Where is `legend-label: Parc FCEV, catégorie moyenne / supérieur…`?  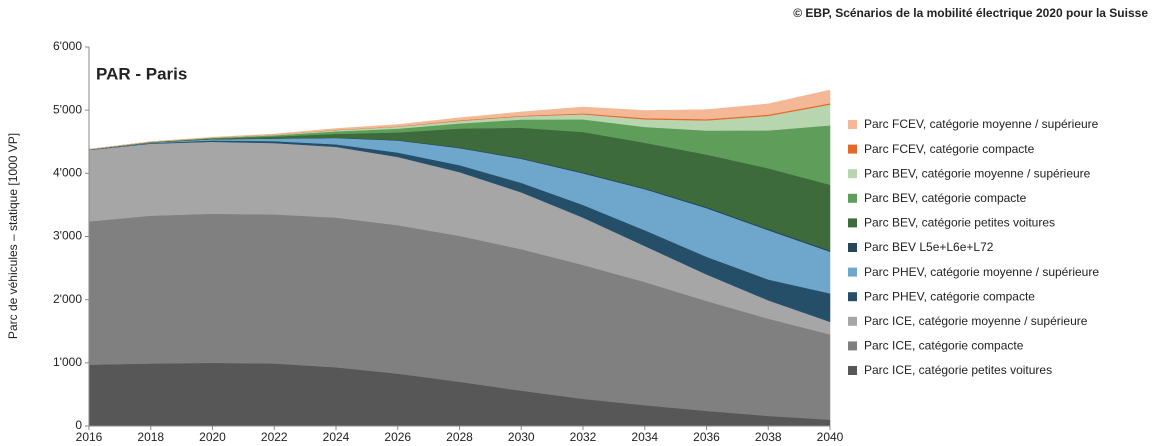 legend-label: Parc FCEV, catégorie moyenne / supérieur… is located at coordinates (981, 124).